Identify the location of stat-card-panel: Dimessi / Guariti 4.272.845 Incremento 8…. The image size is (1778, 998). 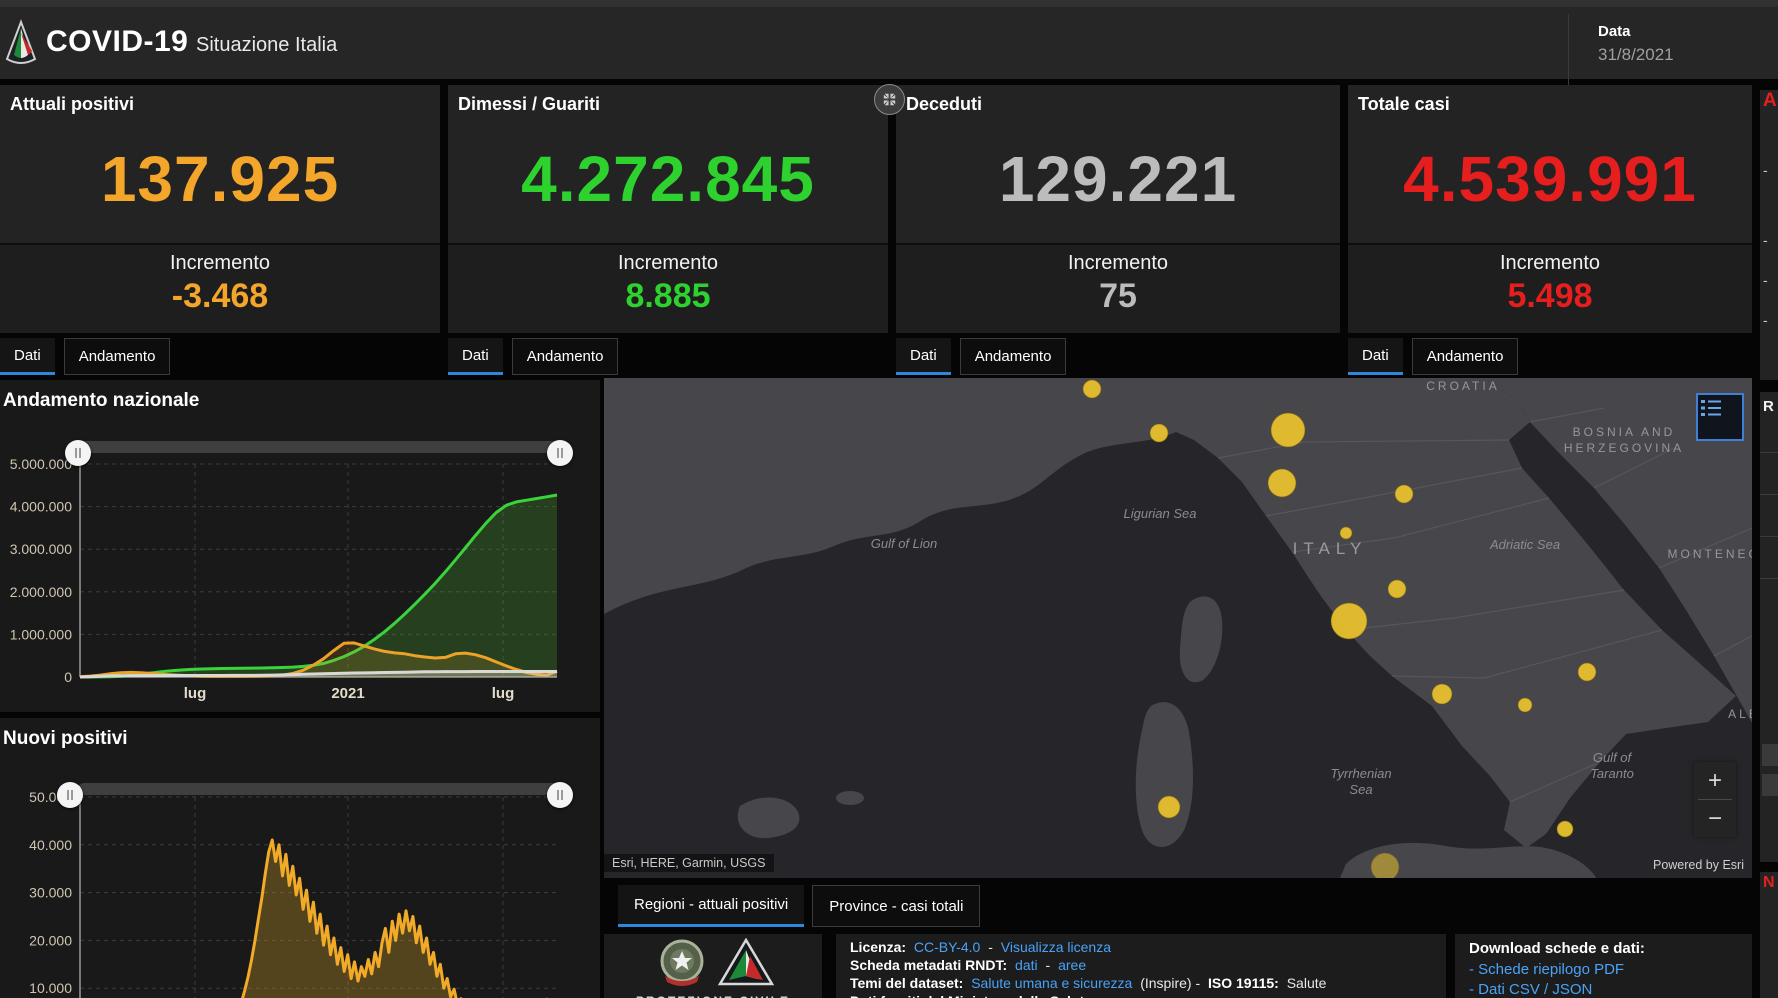
(668, 209).